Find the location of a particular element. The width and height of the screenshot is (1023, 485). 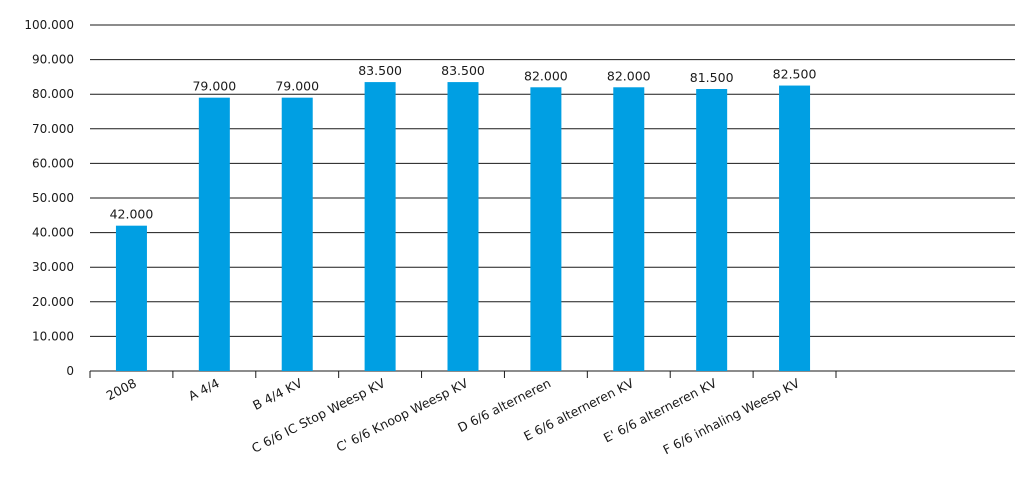

x-tick-label: A 4/4 is located at coordinates (204, 389).